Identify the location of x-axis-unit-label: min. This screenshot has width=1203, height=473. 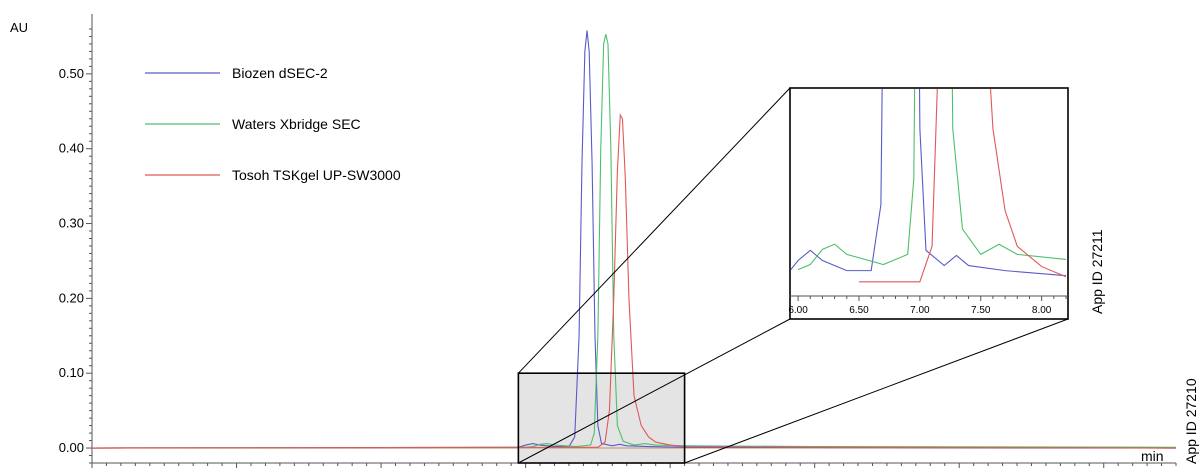
(1152, 456).